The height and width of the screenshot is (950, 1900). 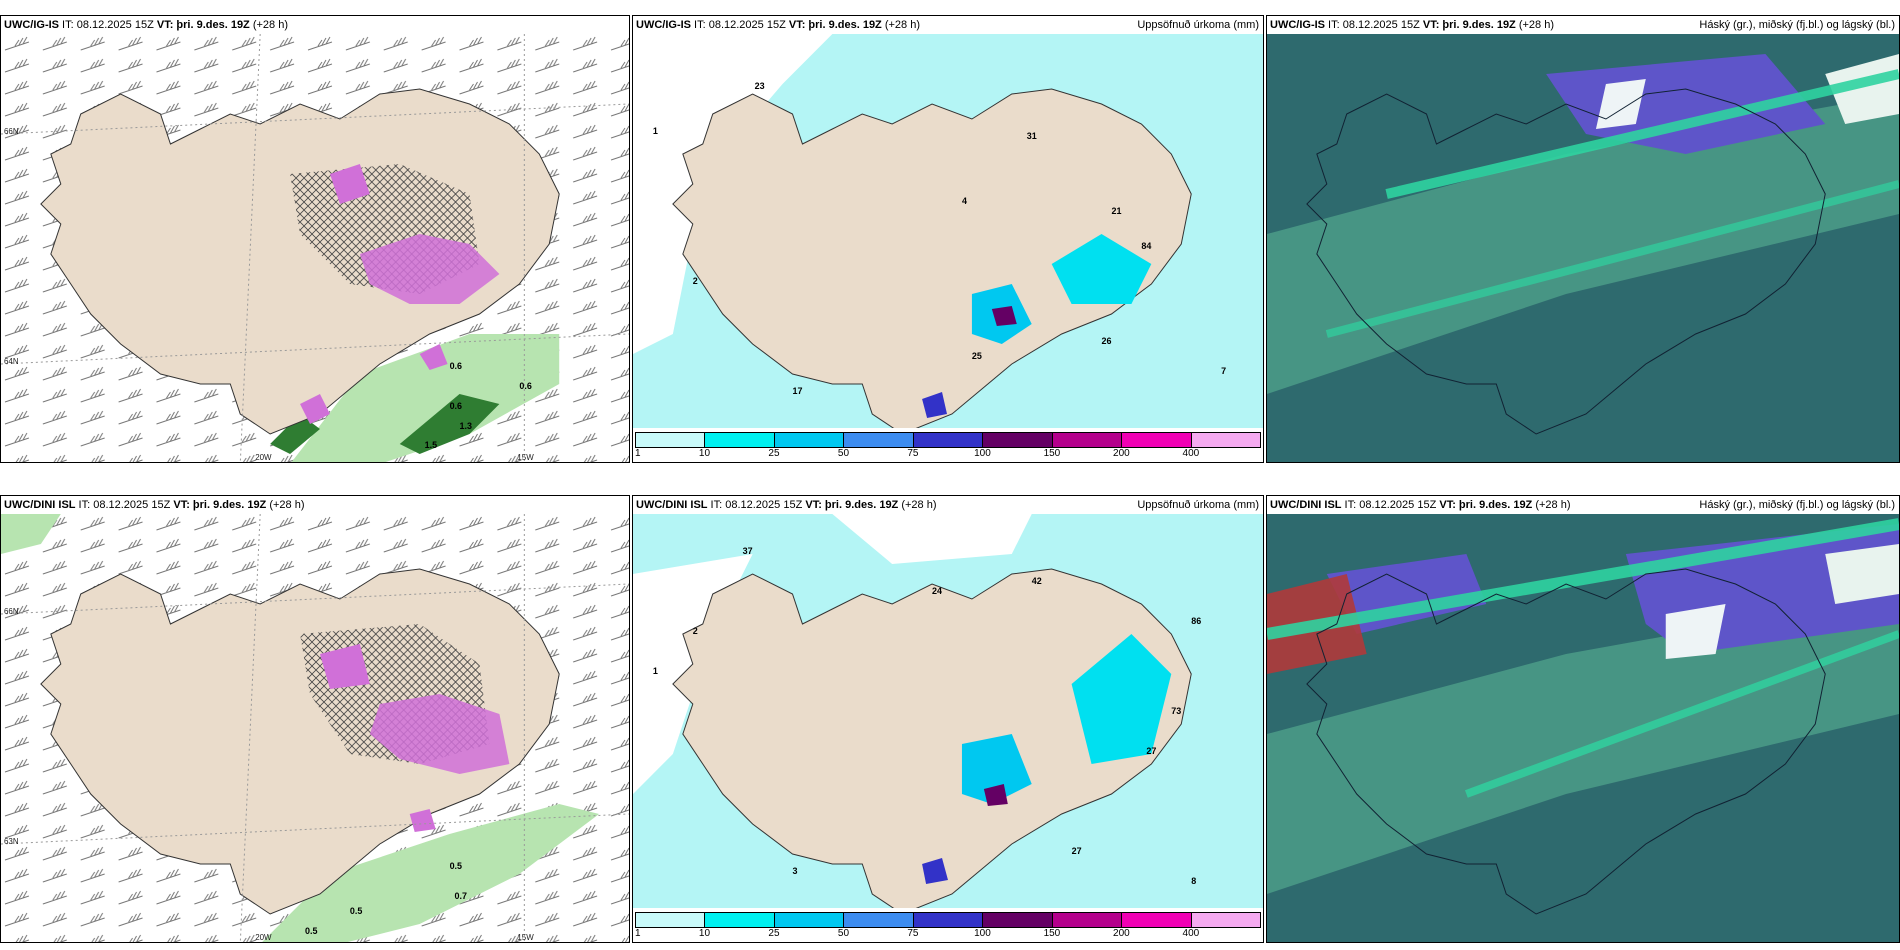 What do you see at coordinates (797, 391) in the screenshot?
I see `precip-value: 17` at bounding box center [797, 391].